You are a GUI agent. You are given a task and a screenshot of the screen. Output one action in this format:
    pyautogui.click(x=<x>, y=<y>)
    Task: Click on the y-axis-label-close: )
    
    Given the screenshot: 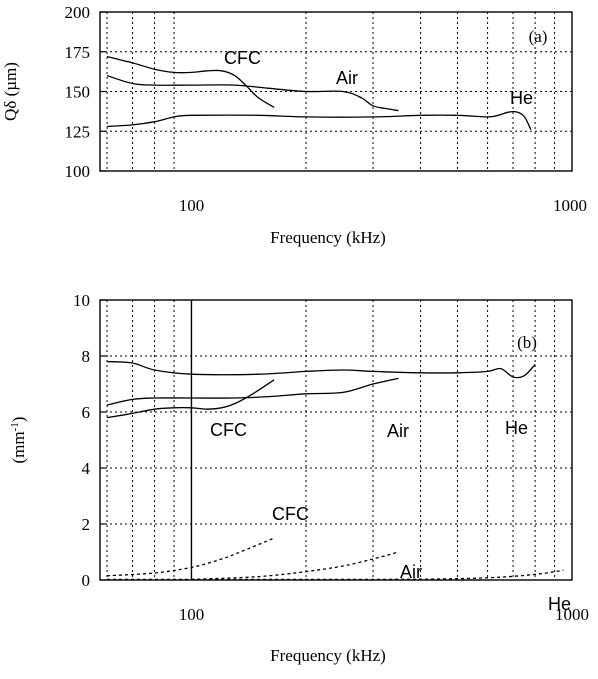 What is the action you would take?
    pyautogui.click(x=18, y=420)
    